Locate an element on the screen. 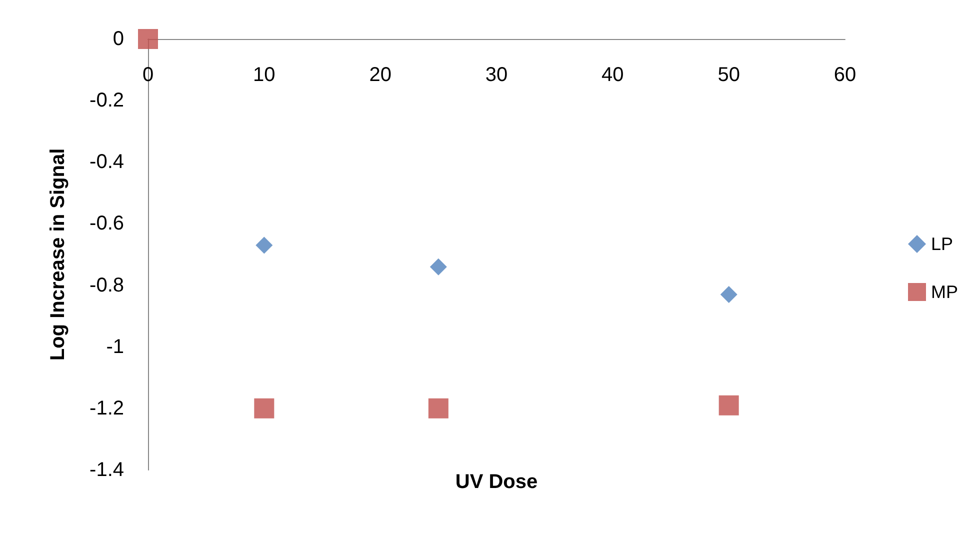 Image resolution: width=973 pixels, height=536 pixels. legend-label: MP is located at coordinates (944, 292).